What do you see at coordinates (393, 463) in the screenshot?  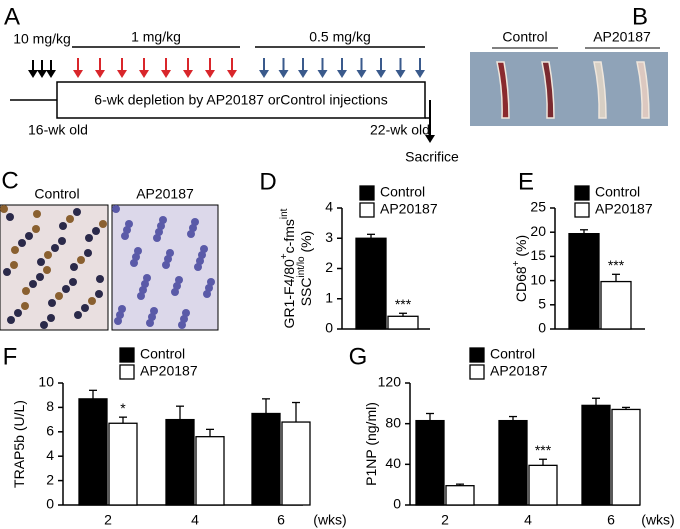 I see `y-tick-label: 40` at bounding box center [393, 463].